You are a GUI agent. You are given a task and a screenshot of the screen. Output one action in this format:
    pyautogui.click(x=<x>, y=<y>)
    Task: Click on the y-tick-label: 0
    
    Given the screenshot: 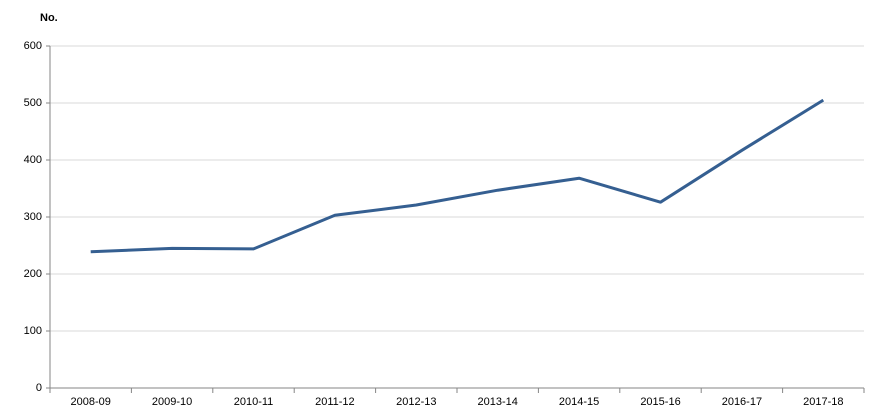 What is the action you would take?
    pyautogui.click(x=39, y=388)
    